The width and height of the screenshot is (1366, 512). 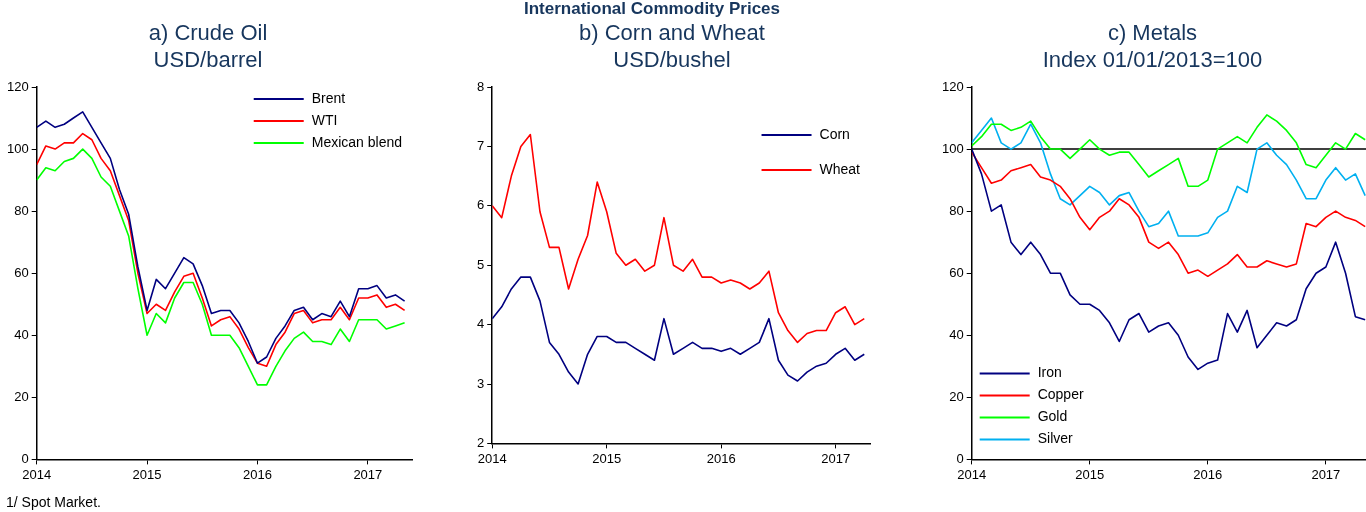 I want to click on legend-label: Brent, so click(x=328, y=97).